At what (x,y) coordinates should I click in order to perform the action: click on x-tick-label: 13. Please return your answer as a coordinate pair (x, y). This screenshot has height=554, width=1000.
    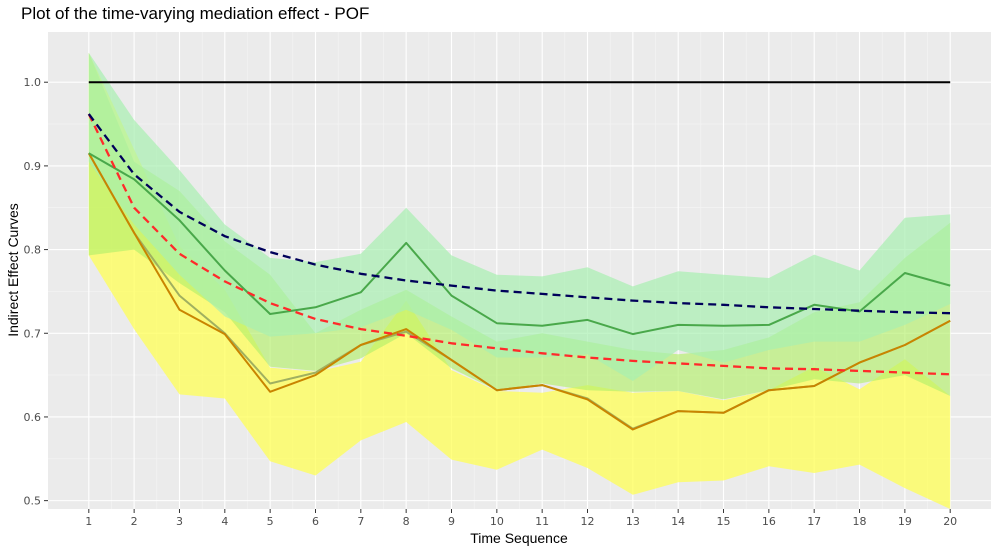
    Looking at the image, I should click on (633, 521).